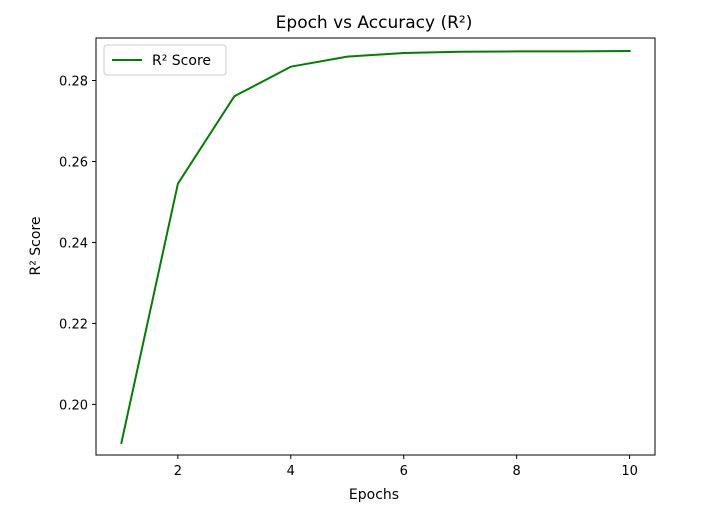  I want to click on x-axis-label: Epochs, so click(374, 495).